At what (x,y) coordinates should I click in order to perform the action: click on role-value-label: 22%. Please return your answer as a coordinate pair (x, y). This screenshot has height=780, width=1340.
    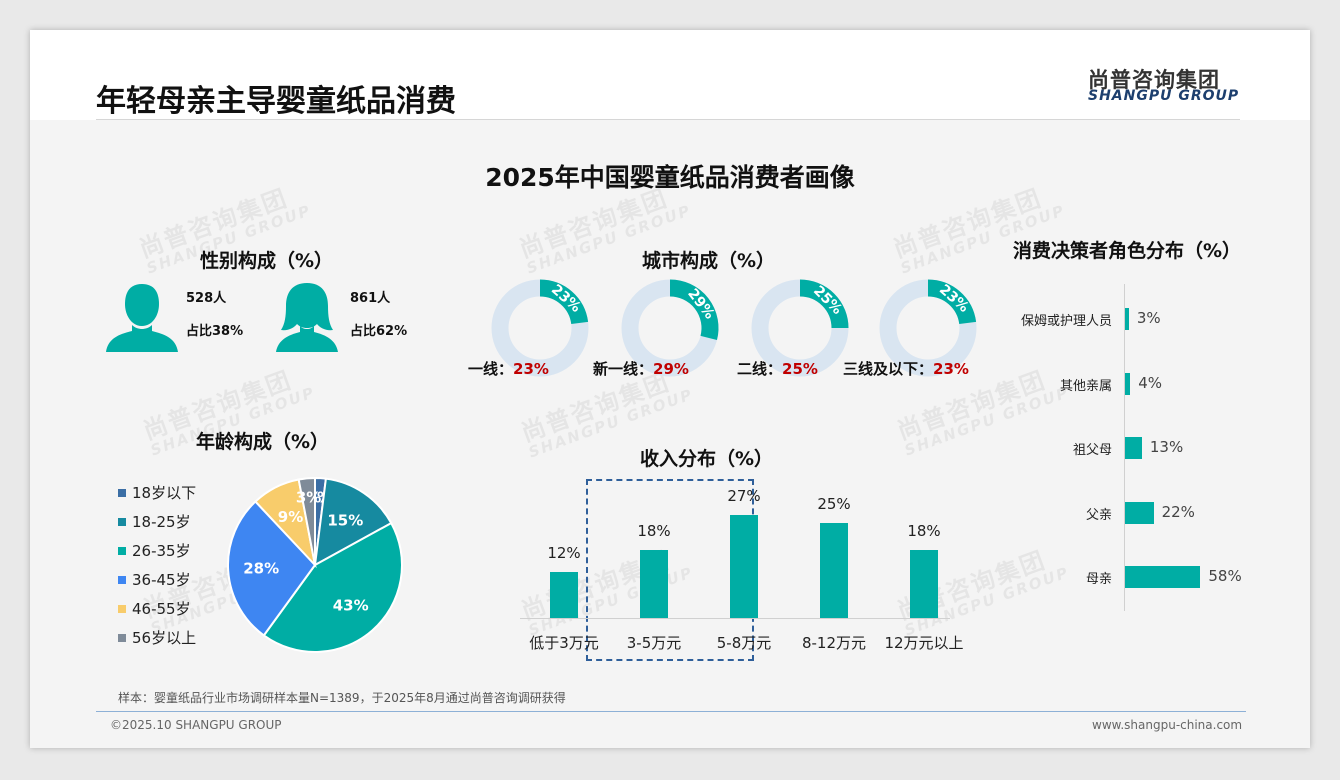
    Looking at the image, I should click on (1178, 512).